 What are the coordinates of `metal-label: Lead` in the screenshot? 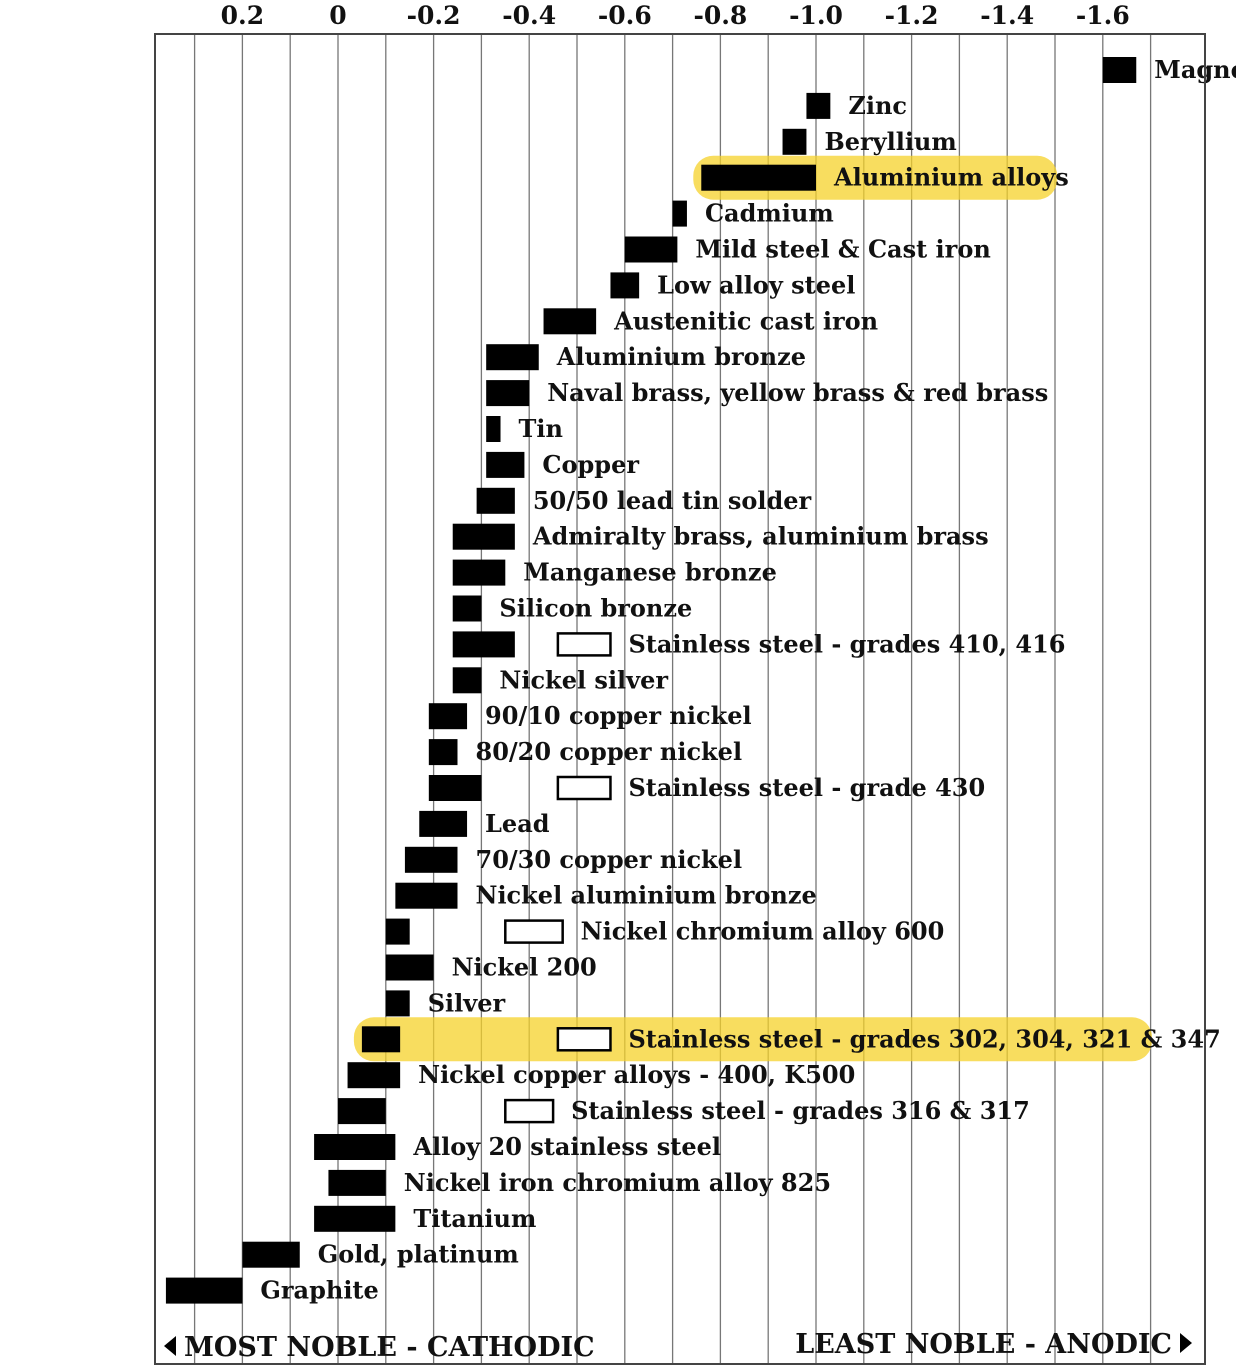 It's located at (517, 823).